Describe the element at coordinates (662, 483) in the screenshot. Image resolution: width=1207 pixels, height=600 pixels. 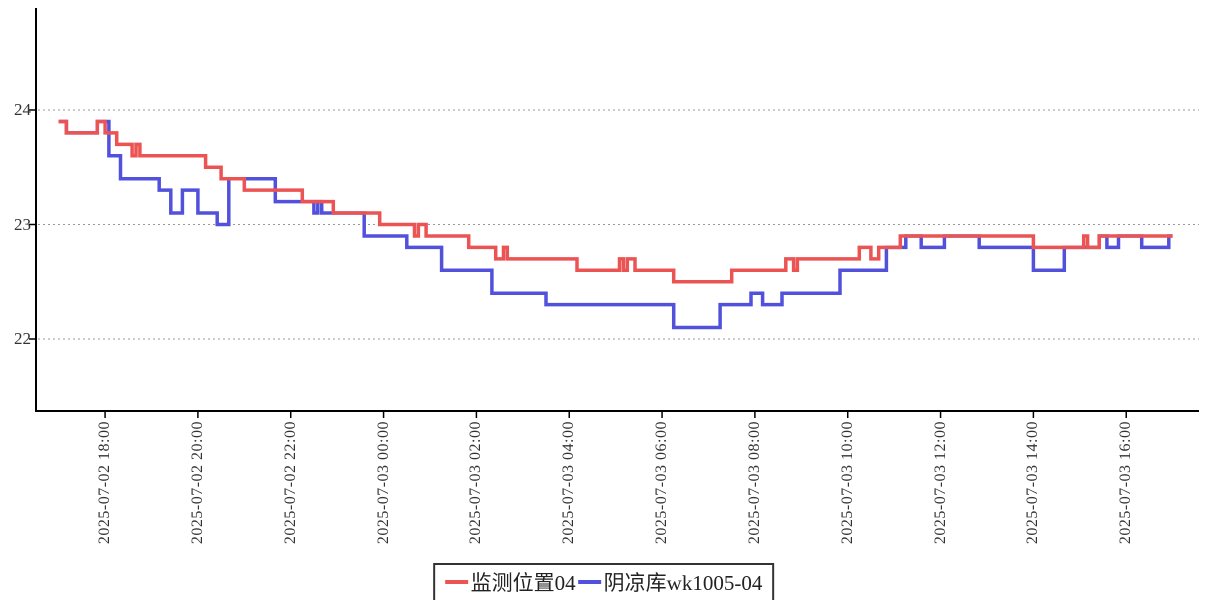
I see `x-axis-tick-label: 2025-07-03 06:00` at that location.